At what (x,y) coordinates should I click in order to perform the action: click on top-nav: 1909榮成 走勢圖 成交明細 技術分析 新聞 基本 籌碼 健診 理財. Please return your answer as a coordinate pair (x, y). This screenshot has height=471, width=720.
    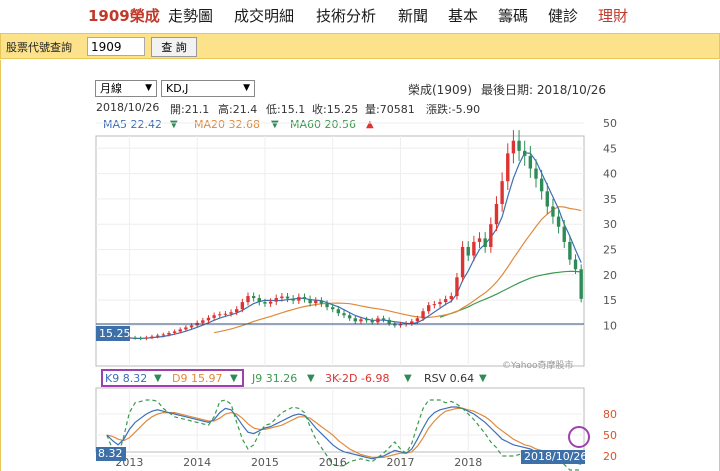
    Looking at the image, I should click on (360, 15).